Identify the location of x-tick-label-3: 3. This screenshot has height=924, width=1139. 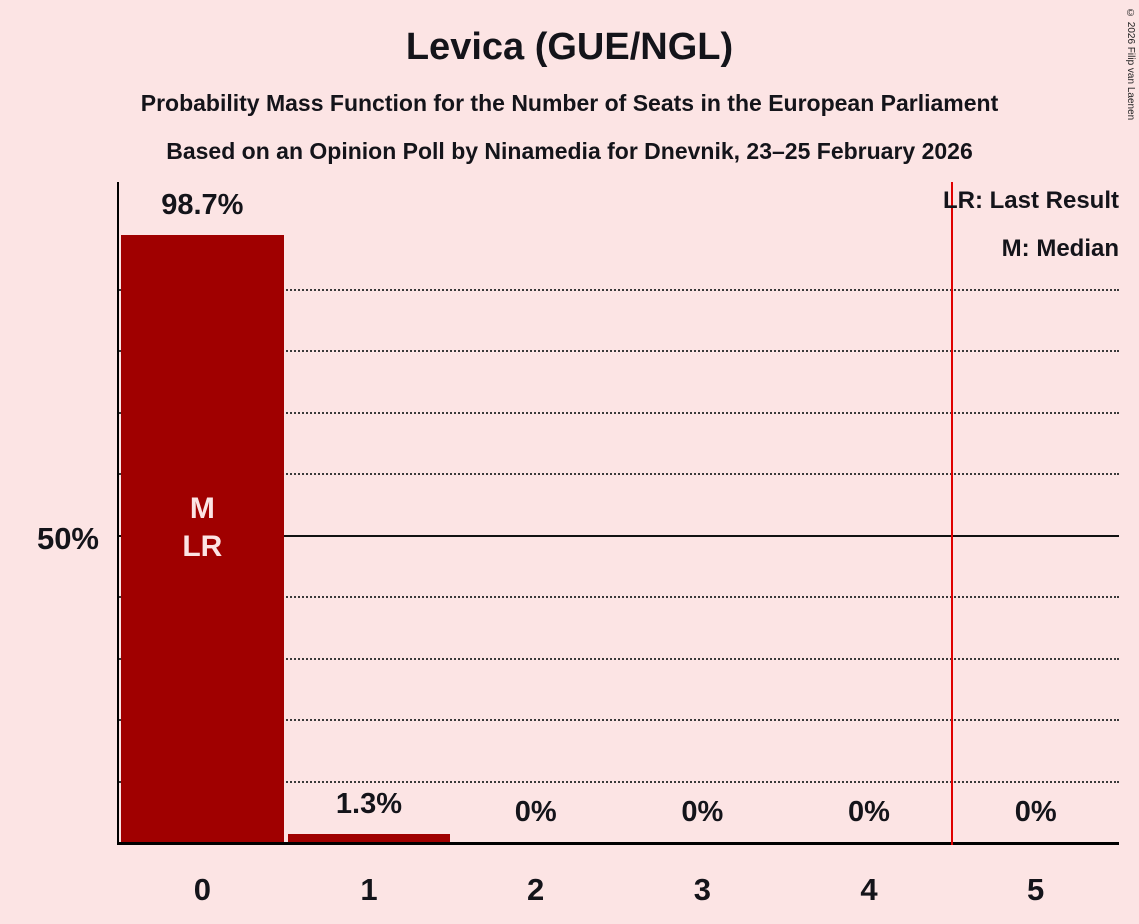
(702, 889).